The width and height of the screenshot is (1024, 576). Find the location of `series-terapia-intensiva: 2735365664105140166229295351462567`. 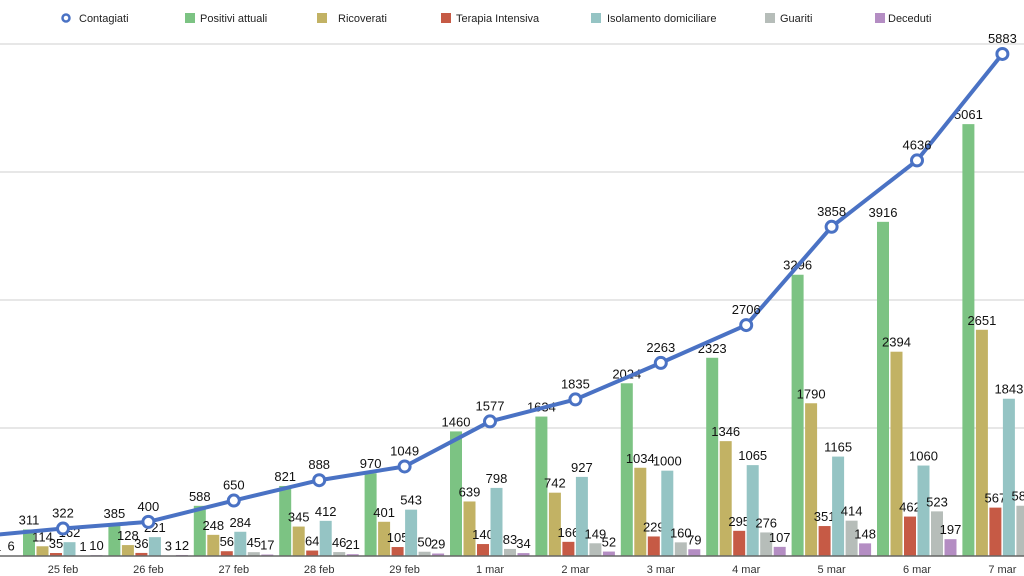

series-terapia-intensiva: 2735365664105140166229295351462567 is located at coordinates (527, 523).